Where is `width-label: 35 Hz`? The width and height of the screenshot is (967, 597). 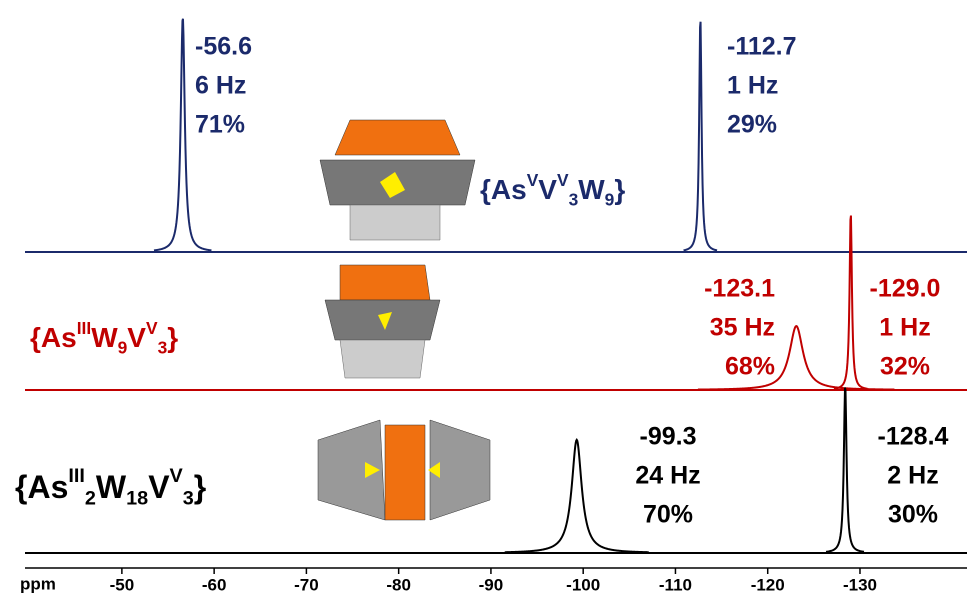 width-label: 35 Hz is located at coordinates (742, 328).